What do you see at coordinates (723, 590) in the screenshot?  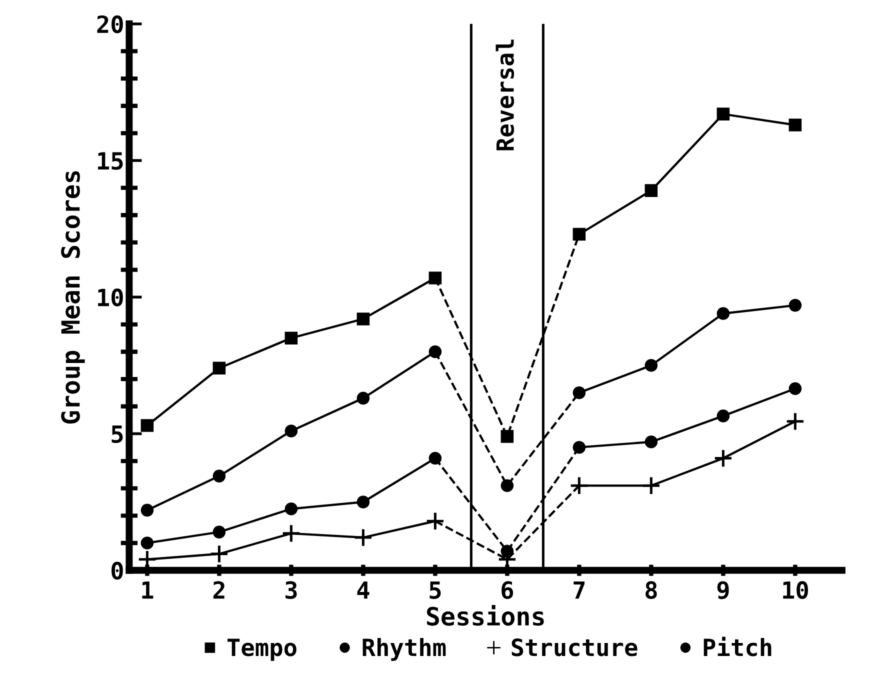 I see `x-tick-label: 9` at bounding box center [723, 590].